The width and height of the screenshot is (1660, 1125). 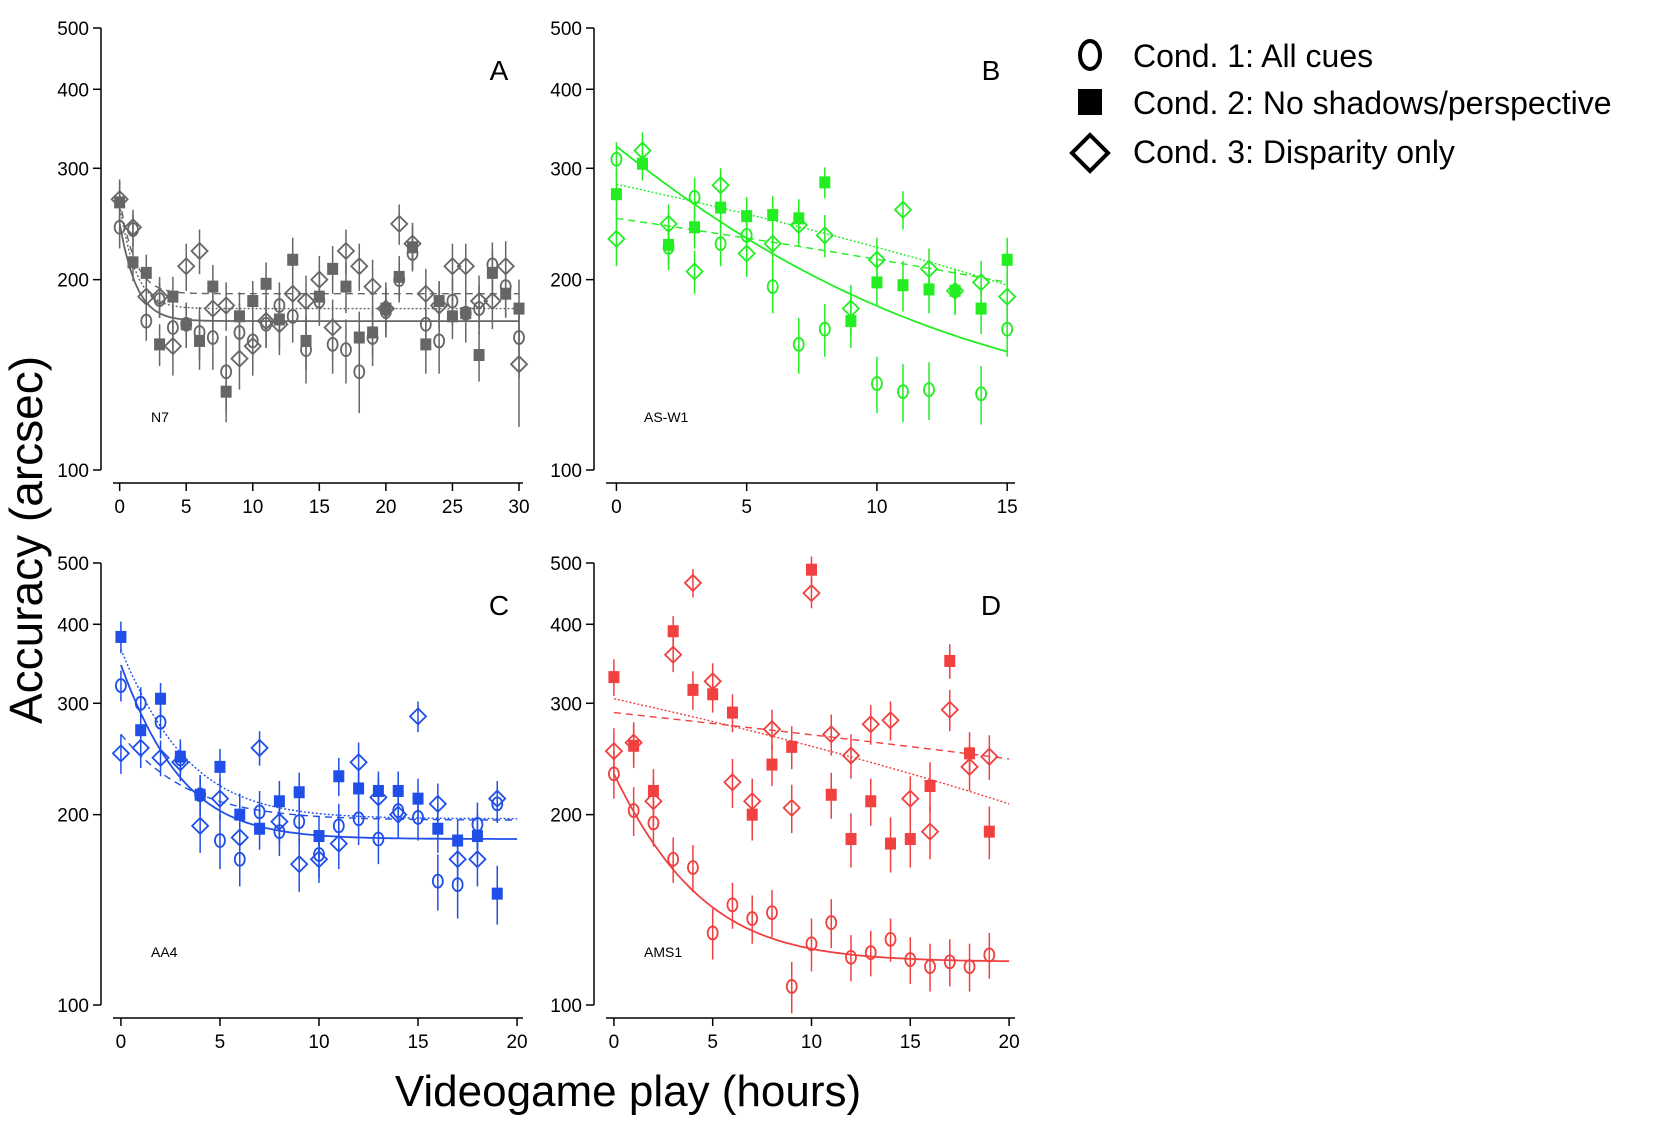 I want to click on legend-label-cond-3: Cond. 3: Disparity only, so click(x=1294, y=152).